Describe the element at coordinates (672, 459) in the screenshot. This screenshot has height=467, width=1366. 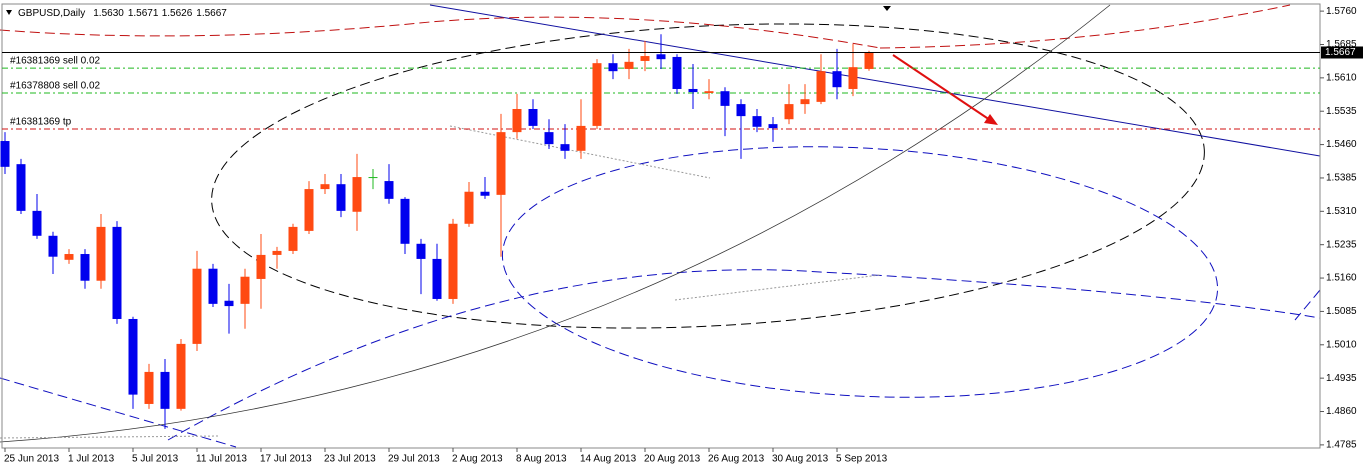
I see `x-tick-label: 20 Aug 2013` at that location.